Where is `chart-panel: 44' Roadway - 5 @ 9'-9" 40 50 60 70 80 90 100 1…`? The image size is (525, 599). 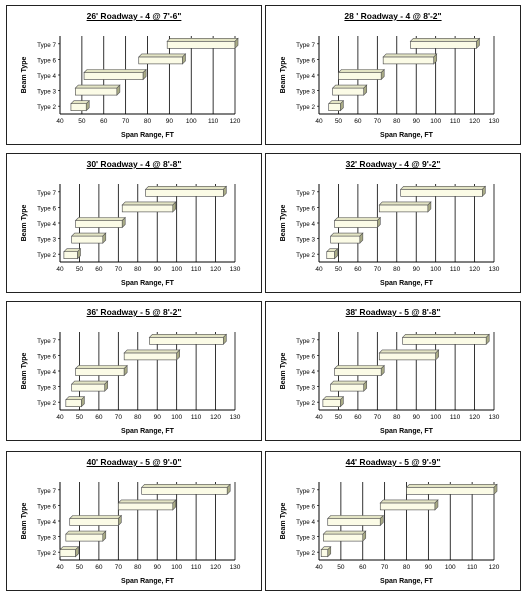 chart-panel: 44' Roadway - 5 @ 9'-9" 40 50 60 70 80 90 100 1… is located at coordinates (393, 521).